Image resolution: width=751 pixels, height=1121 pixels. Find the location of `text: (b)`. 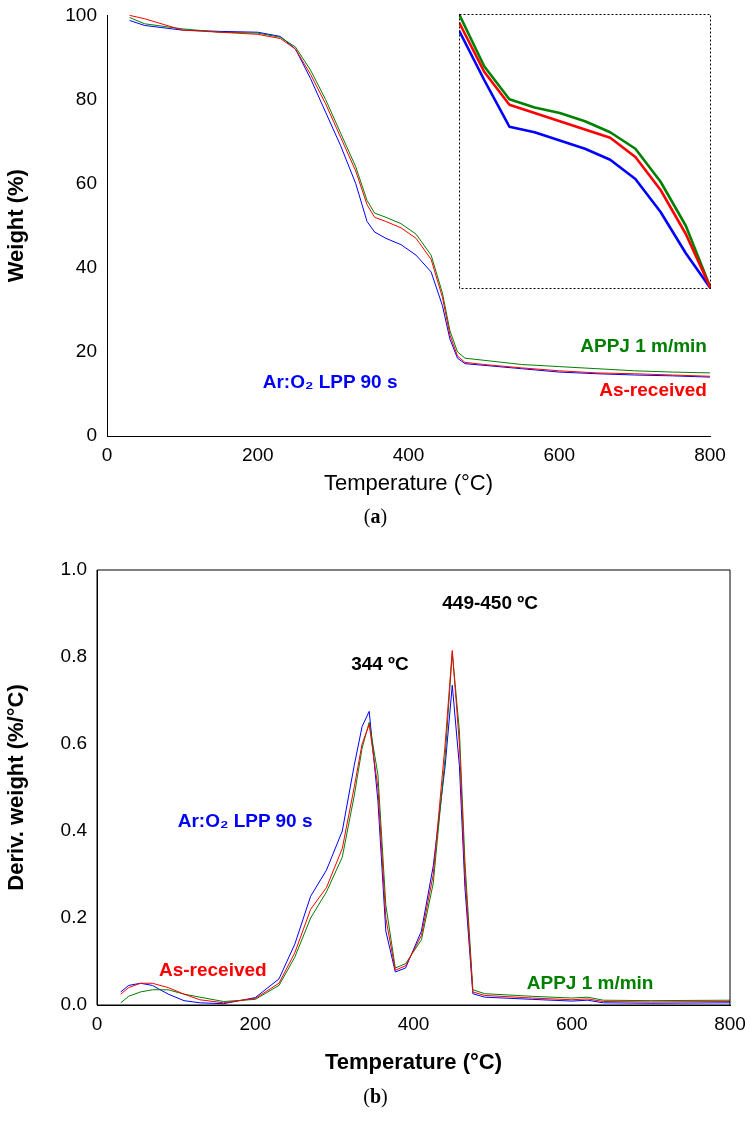

text: (b) is located at coordinates (375, 1096).